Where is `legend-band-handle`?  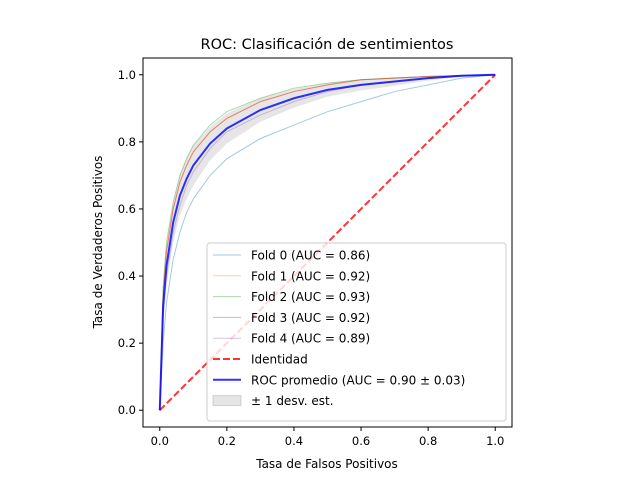
legend-band-handle is located at coordinates (227, 401).